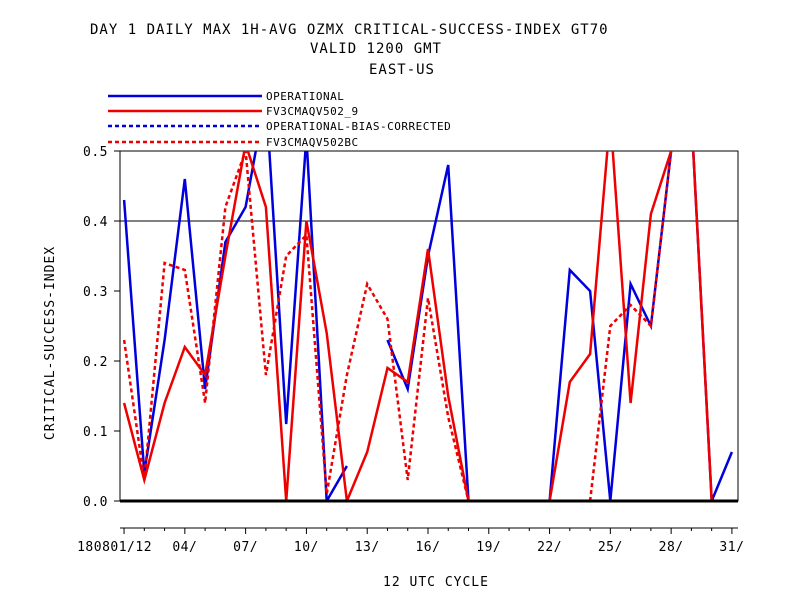  What do you see at coordinates (549, 547) in the screenshot?
I see `x-tick-label: 22/` at bounding box center [549, 547].